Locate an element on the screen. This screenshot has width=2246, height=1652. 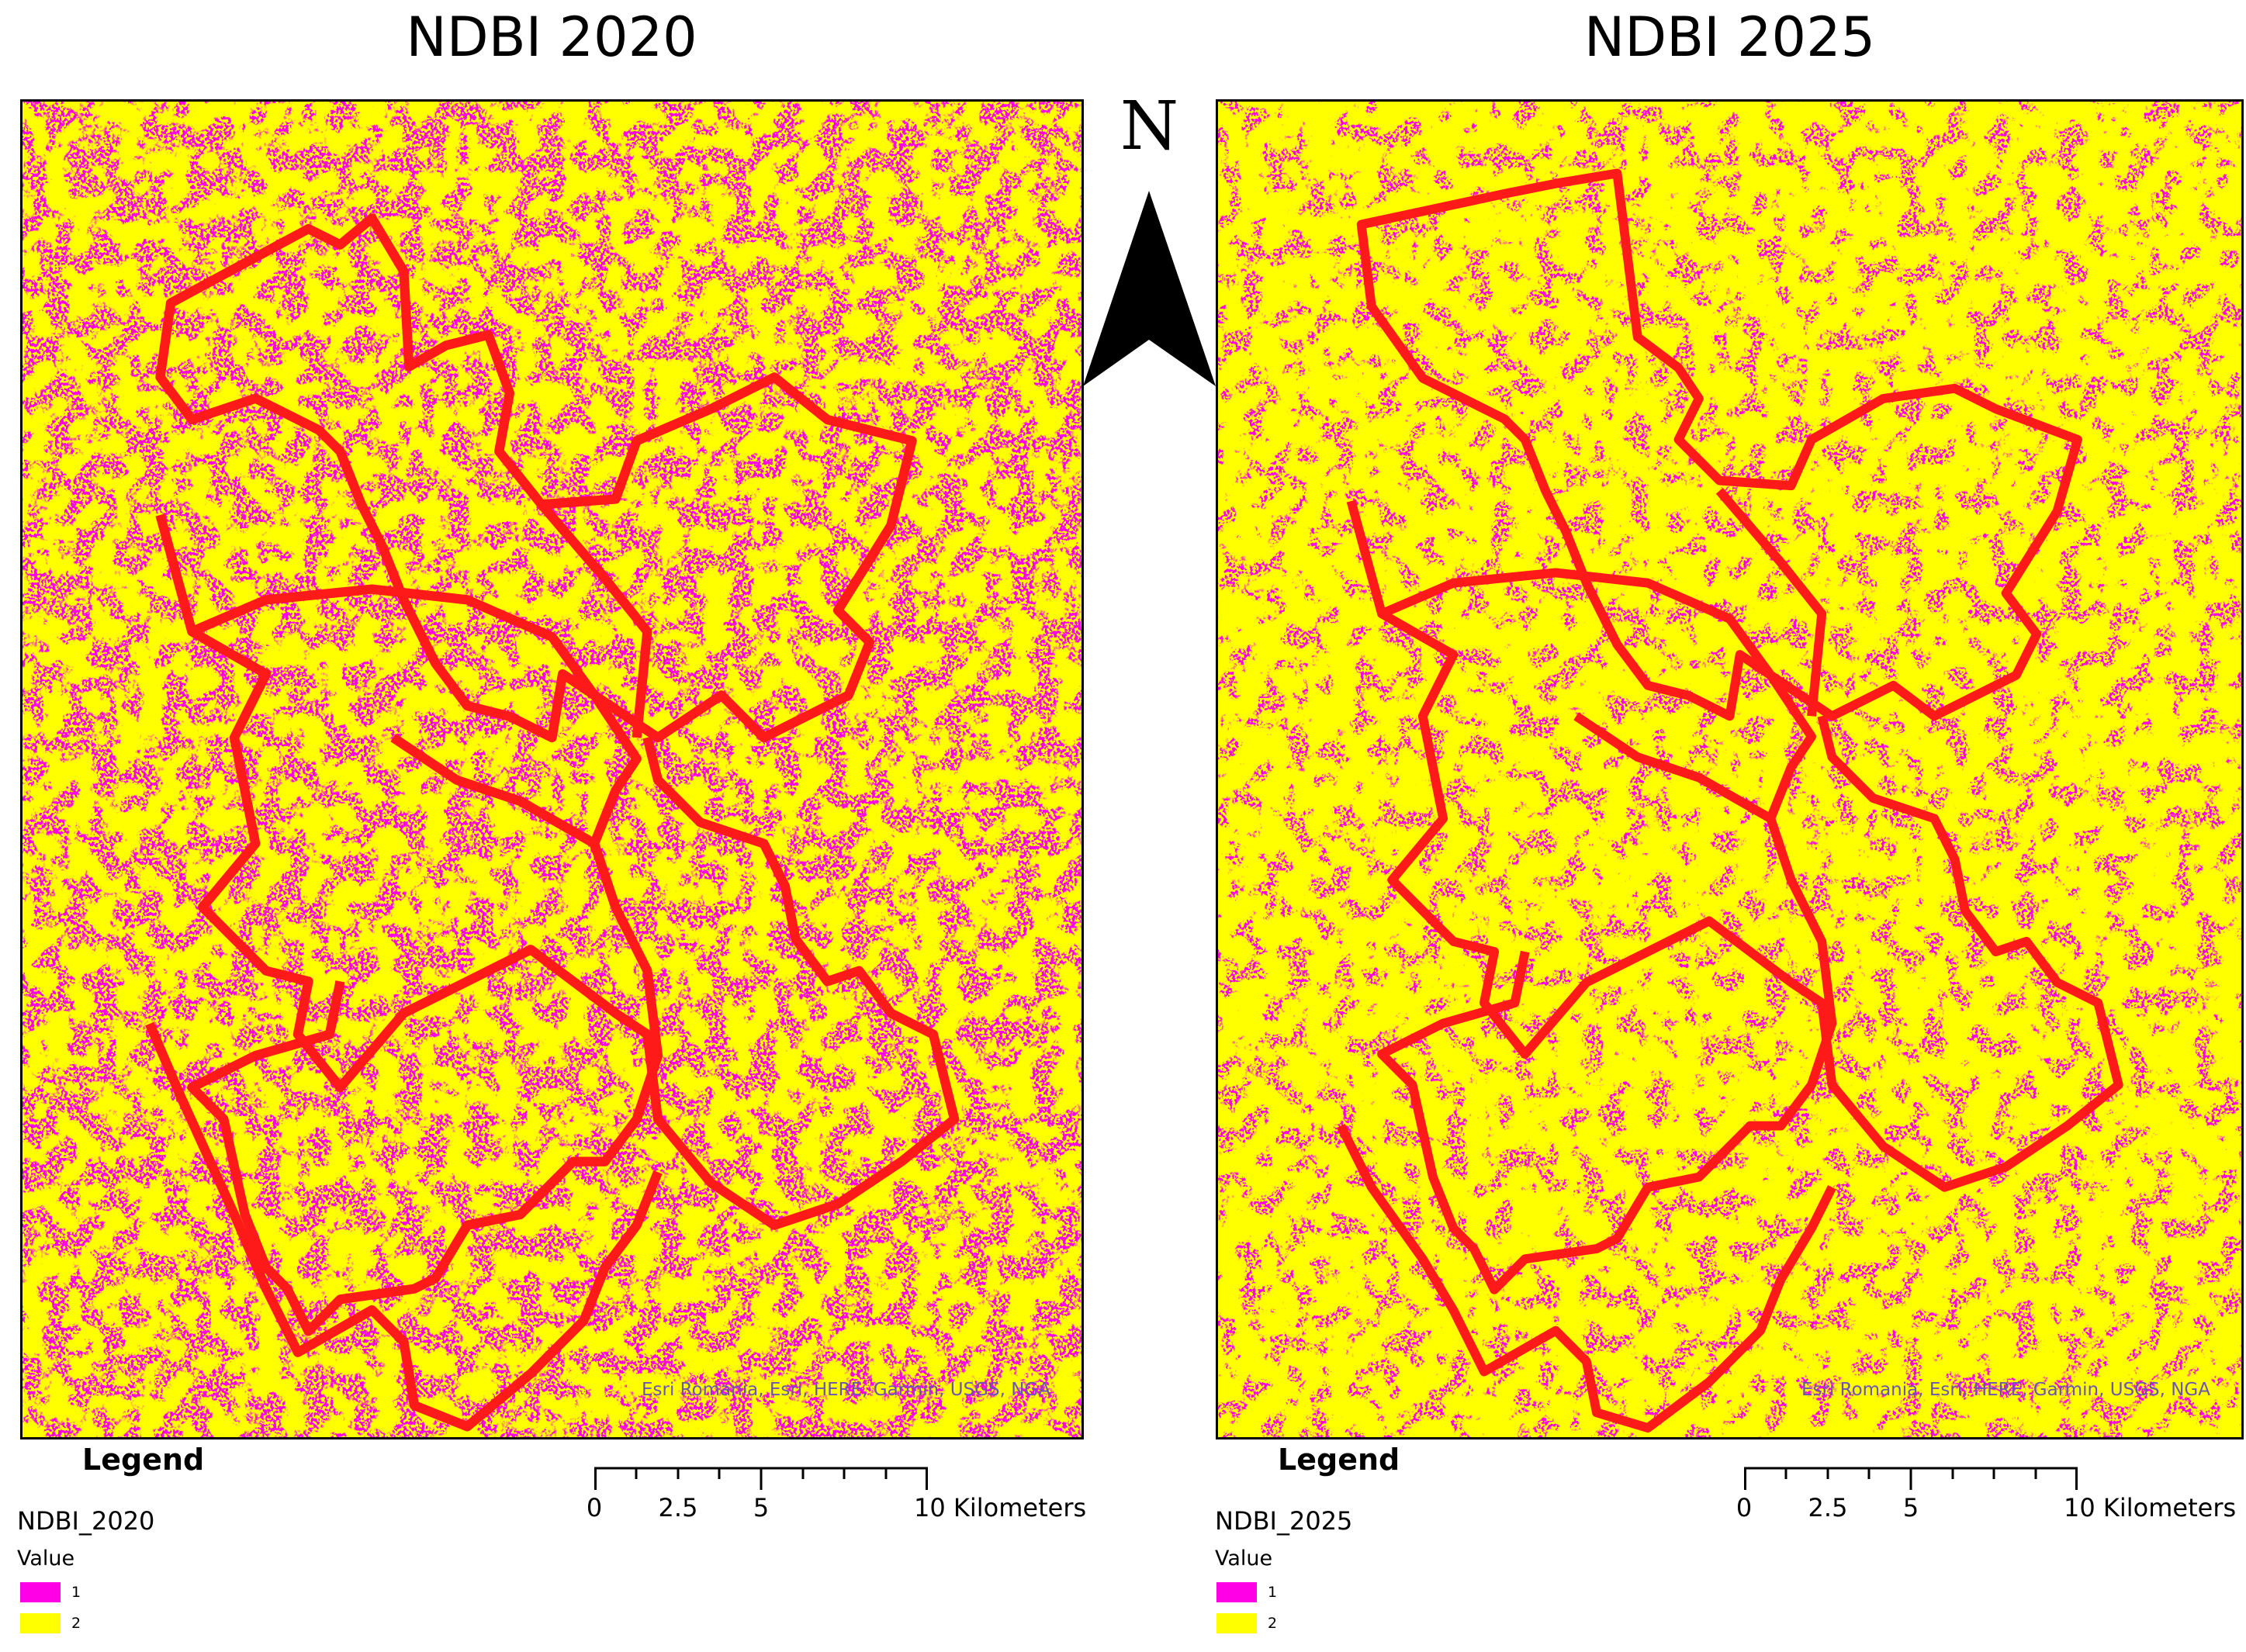
north-letter: N is located at coordinates (1149, 126).